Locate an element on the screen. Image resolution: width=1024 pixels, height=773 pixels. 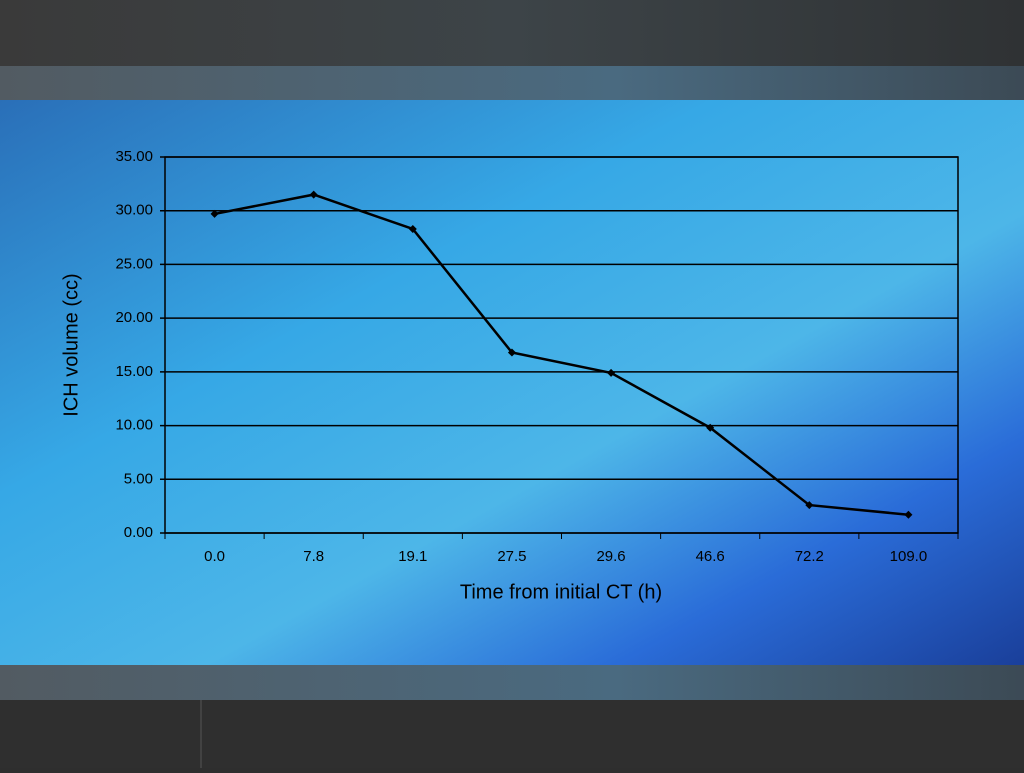
x-tick-label: 7.8 is located at coordinates (313, 556).